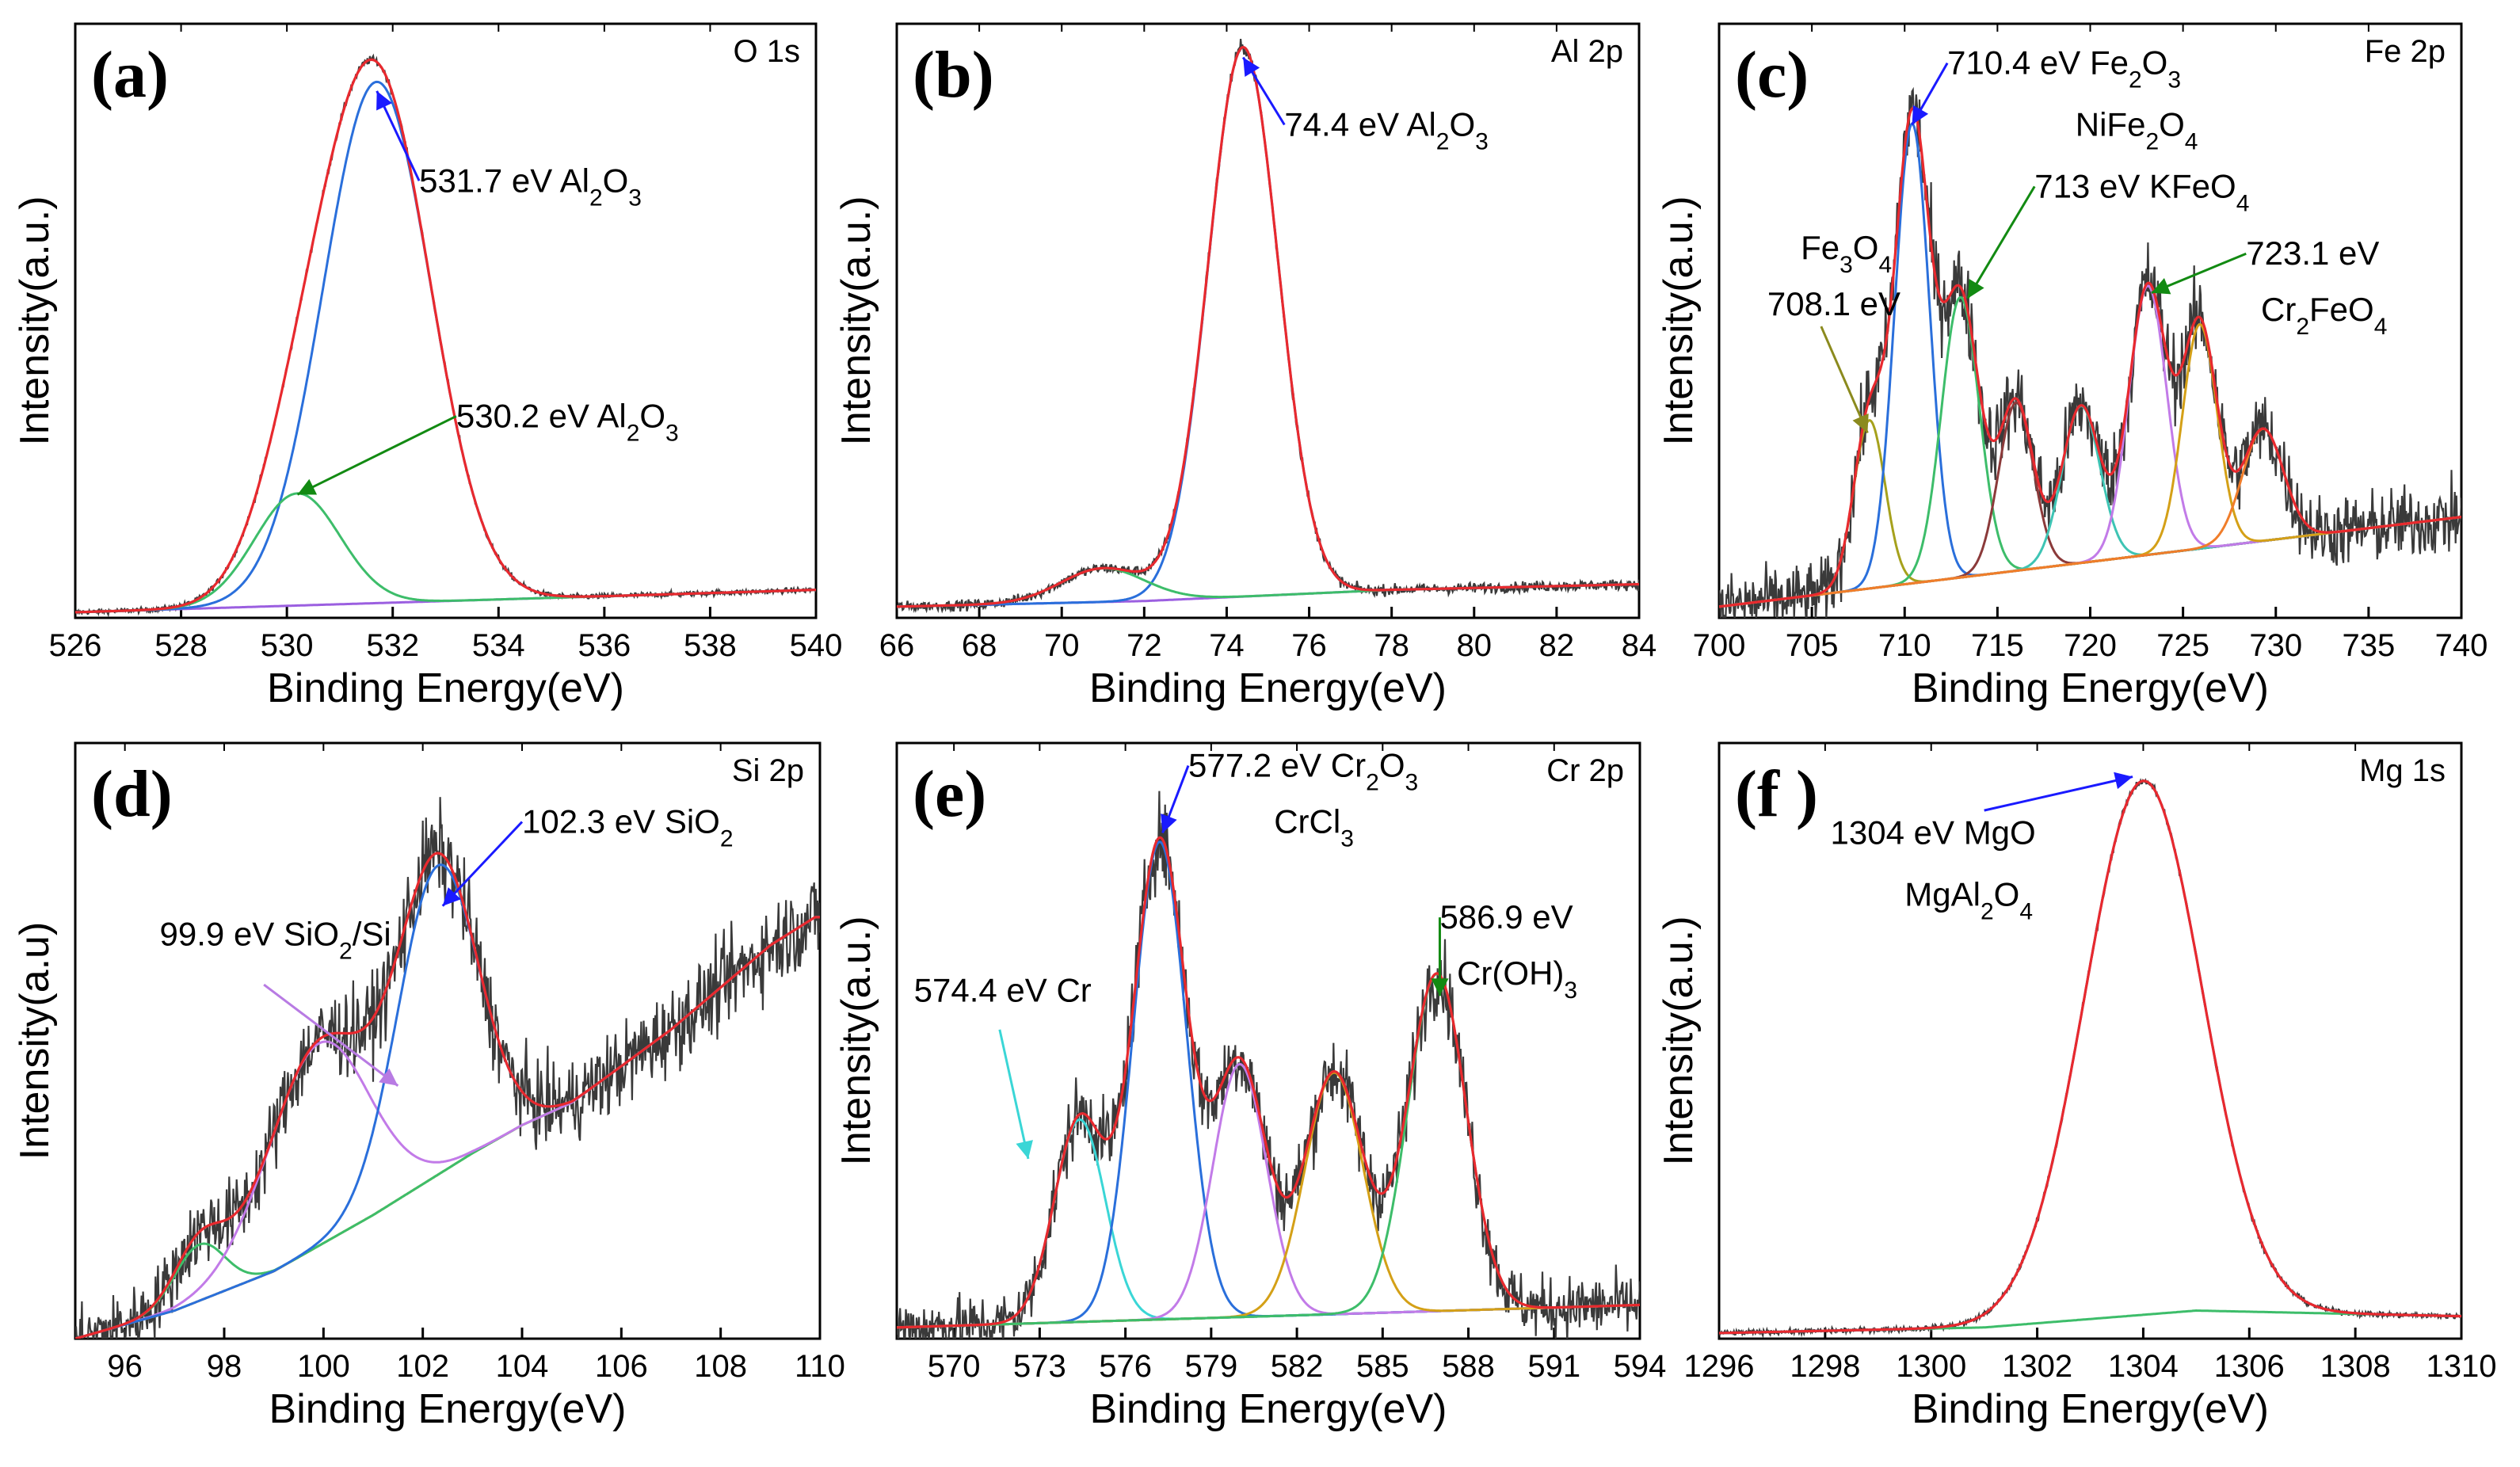 The width and height of the screenshot is (2520, 1467). What do you see at coordinates (35, 1041) in the screenshot?
I see `y-axis-title: Intensity(a.u)` at bounding box center [35, 1041].